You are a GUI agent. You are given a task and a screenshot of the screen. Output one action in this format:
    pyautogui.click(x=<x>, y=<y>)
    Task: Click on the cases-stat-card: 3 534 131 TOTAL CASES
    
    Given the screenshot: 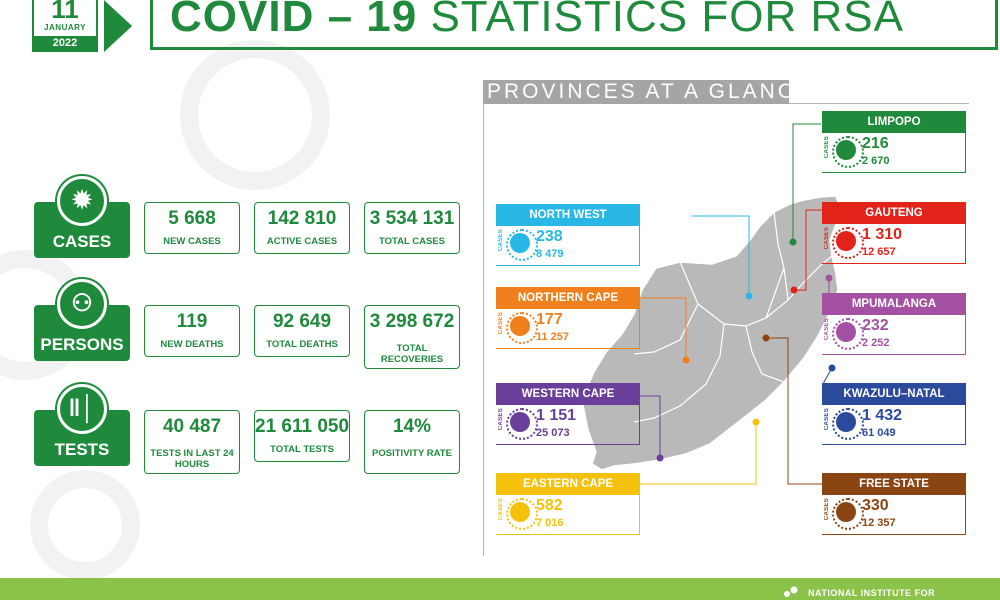 What is the action you would take?
    pyautogui.click(x=412, y=228)
    